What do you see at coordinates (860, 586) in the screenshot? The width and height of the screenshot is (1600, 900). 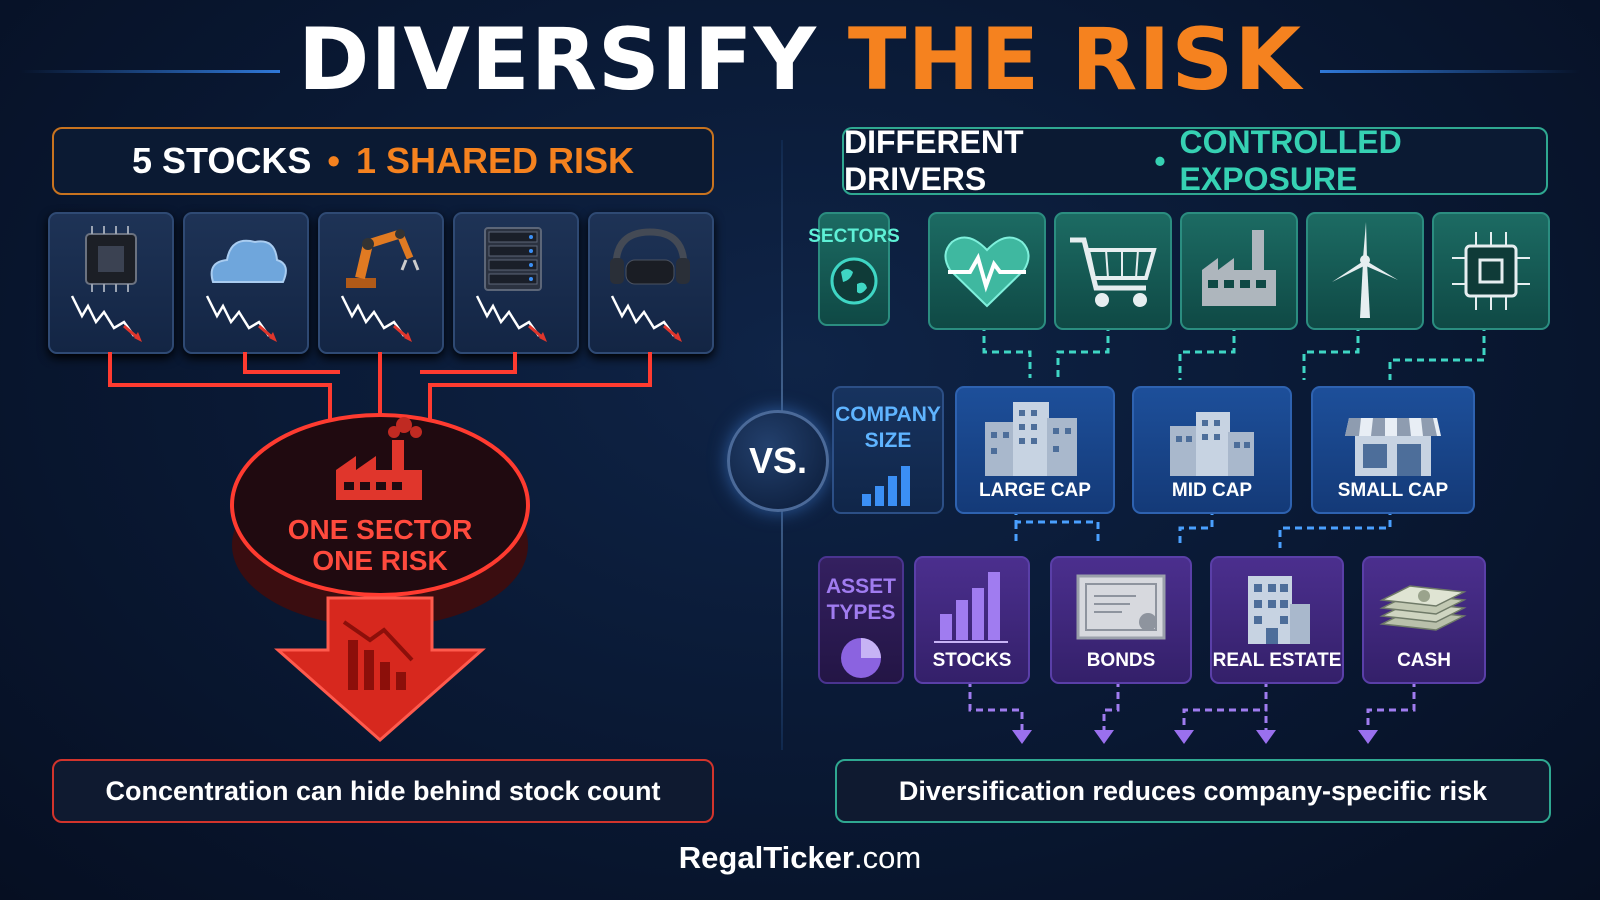 I see `asset-types-label-line-1: ASSET` at bounding box center [860, 586].